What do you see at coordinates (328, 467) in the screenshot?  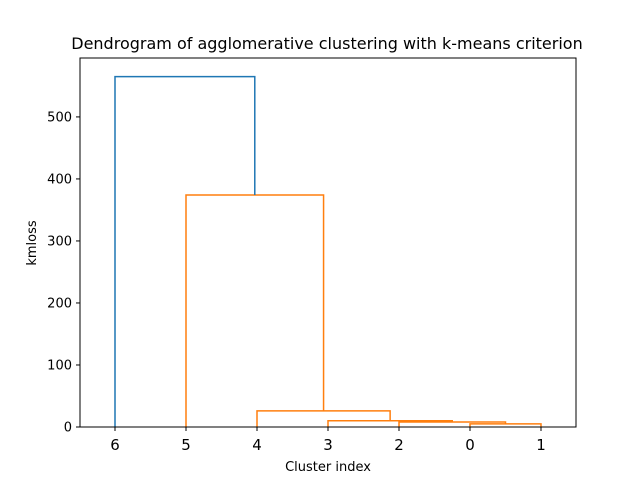 I see `x-axis-label: Cluster index` at bounding box center [328, 467].